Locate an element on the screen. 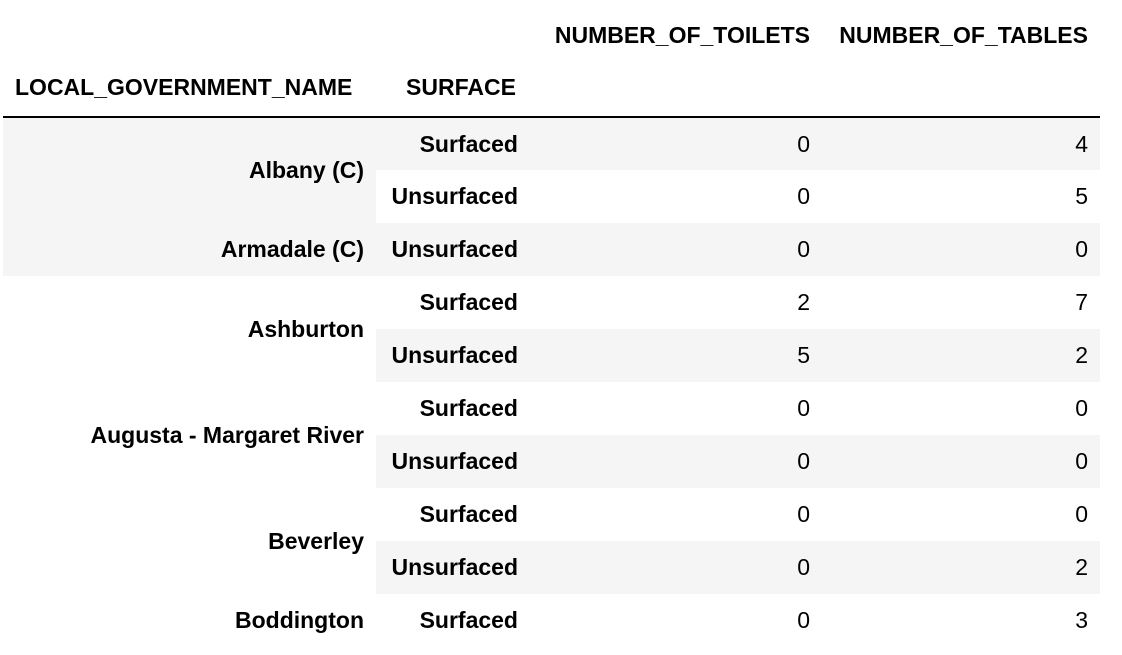 This screenshot has width=1122, height=655. cell-toilets: 2 is located at coordinates (676, 302).